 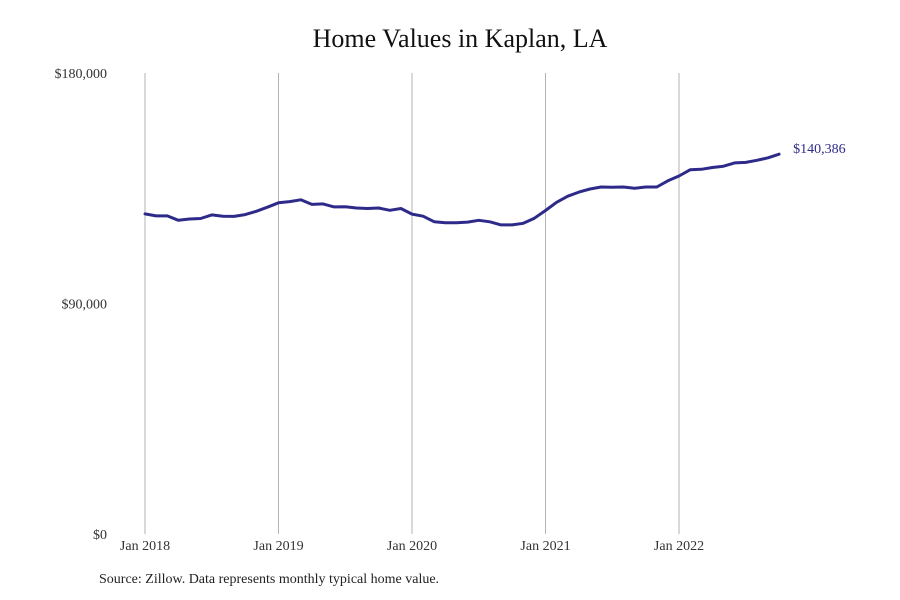 What do you see at coordinates (100, 535) in the screenshot?
I see `y-tick-label: $0` at bounding box center [100, 535].